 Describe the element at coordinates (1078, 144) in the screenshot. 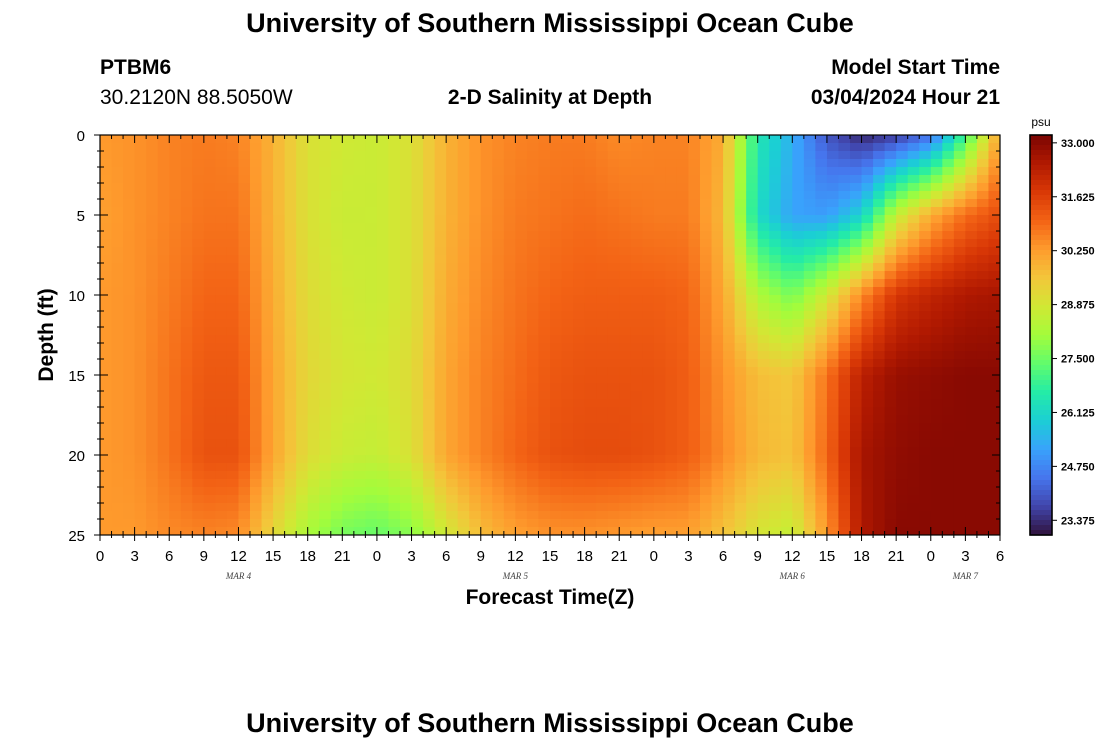

I see `colorbar-tick-label: 33.000` at that location.